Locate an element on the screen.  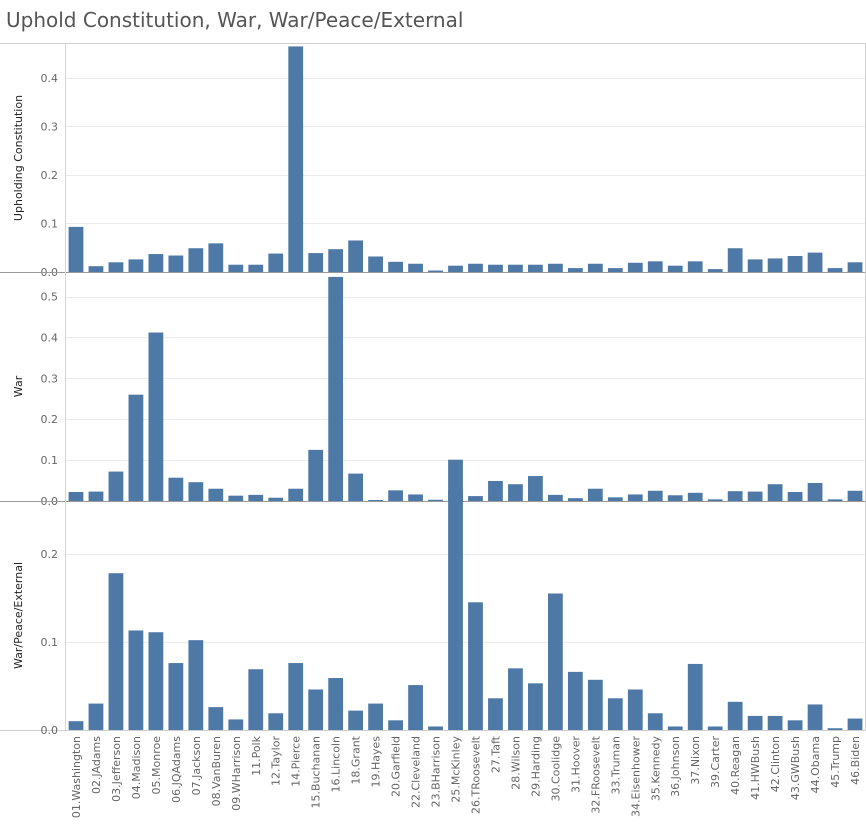
x-tick-label: 37.Nixon is located at coordinates (695, 760).